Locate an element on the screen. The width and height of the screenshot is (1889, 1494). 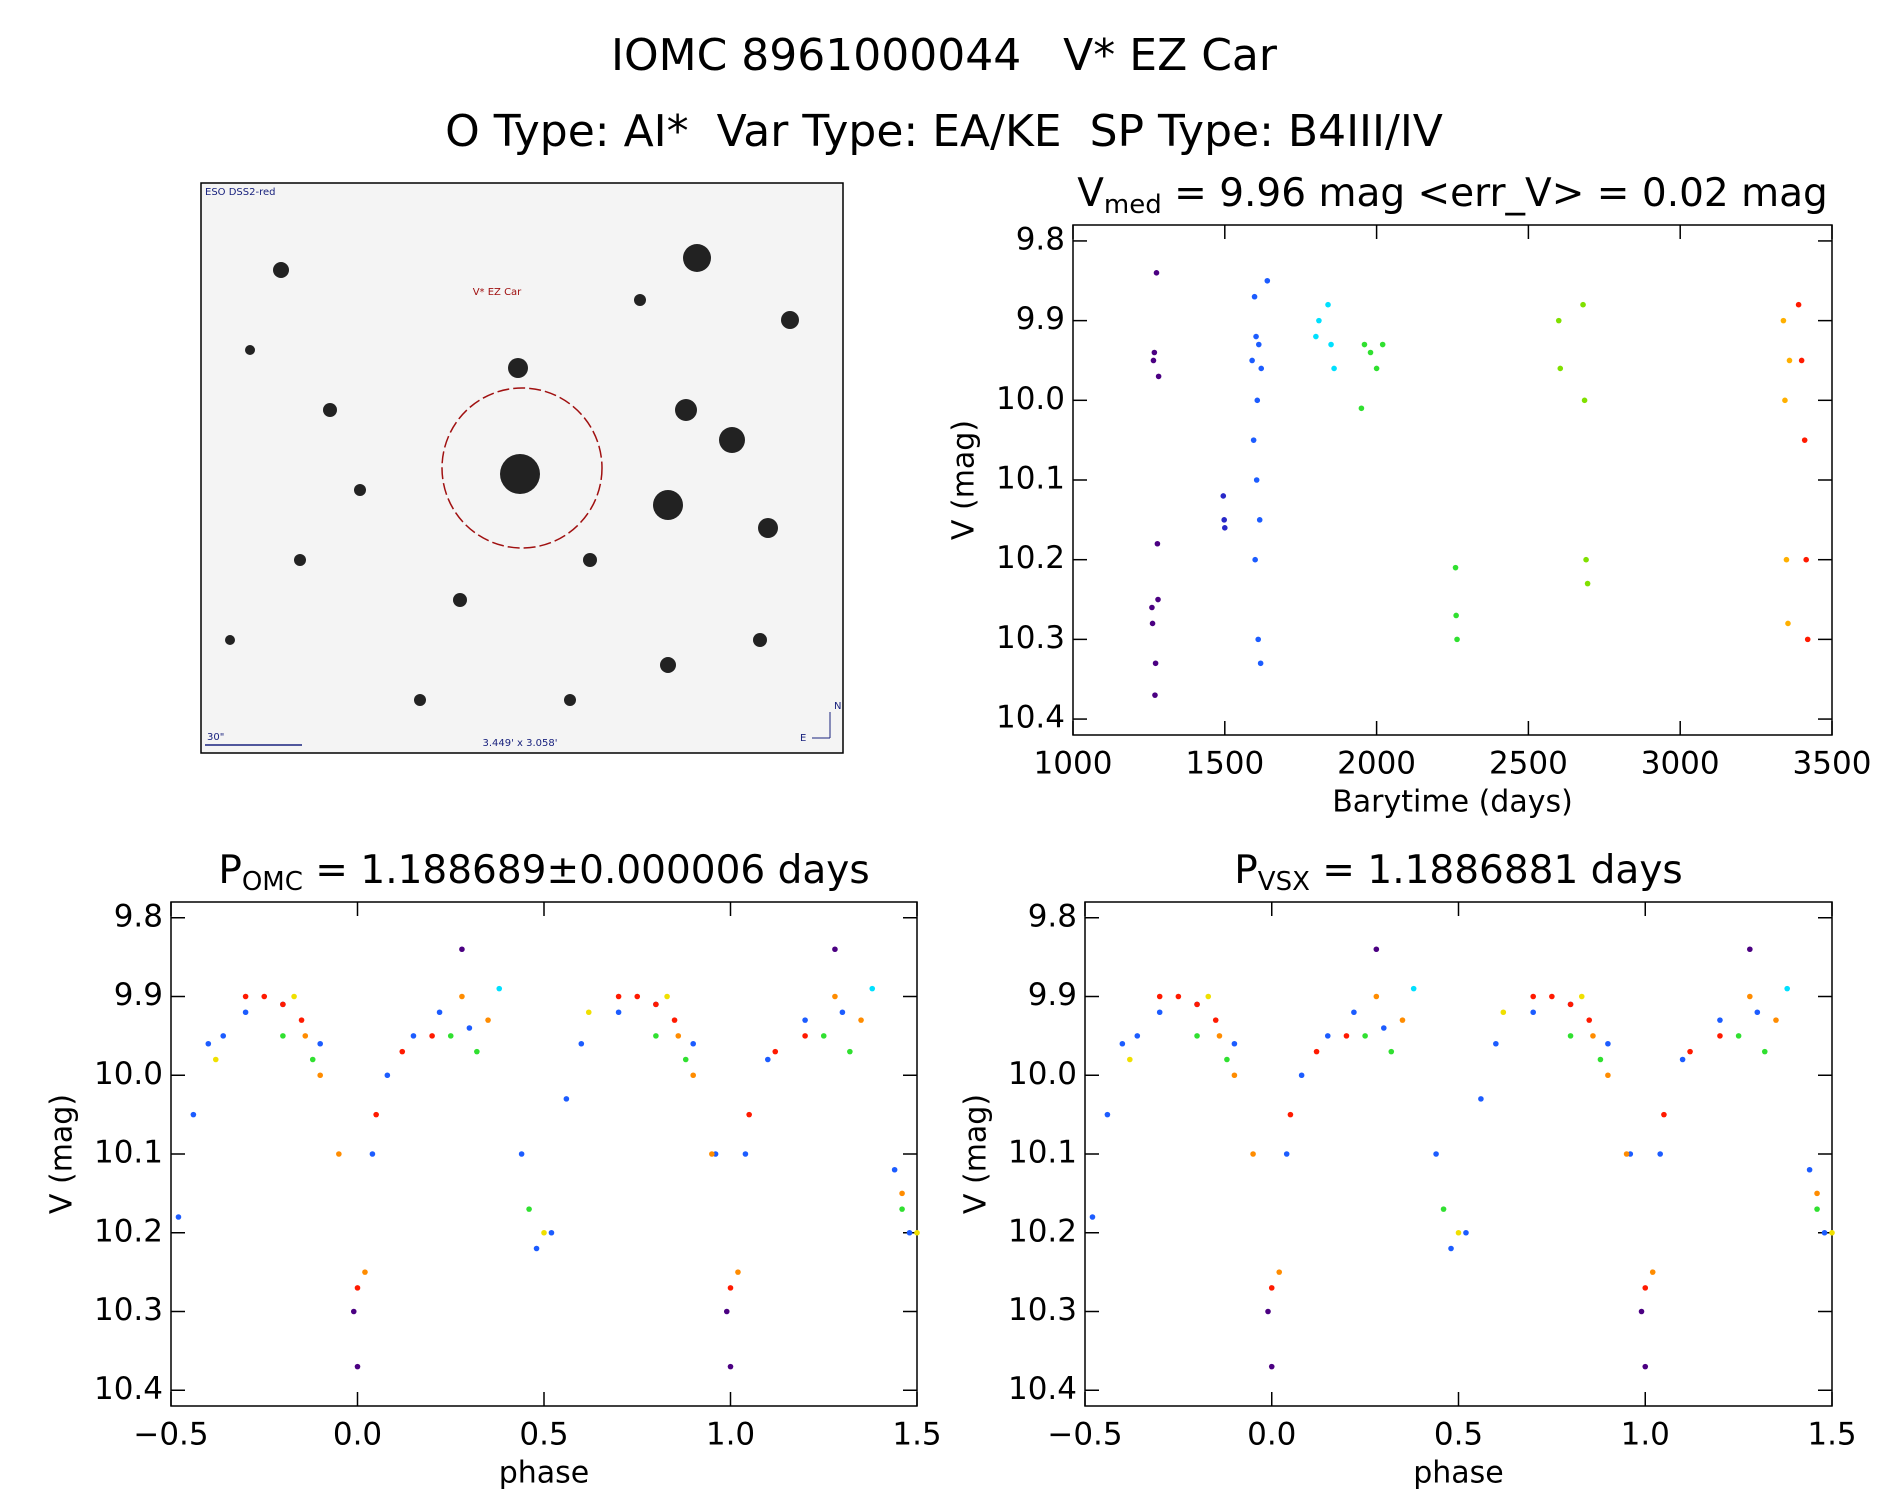
y-tick-label: 9.8 is located at coordinates (1040, 239).